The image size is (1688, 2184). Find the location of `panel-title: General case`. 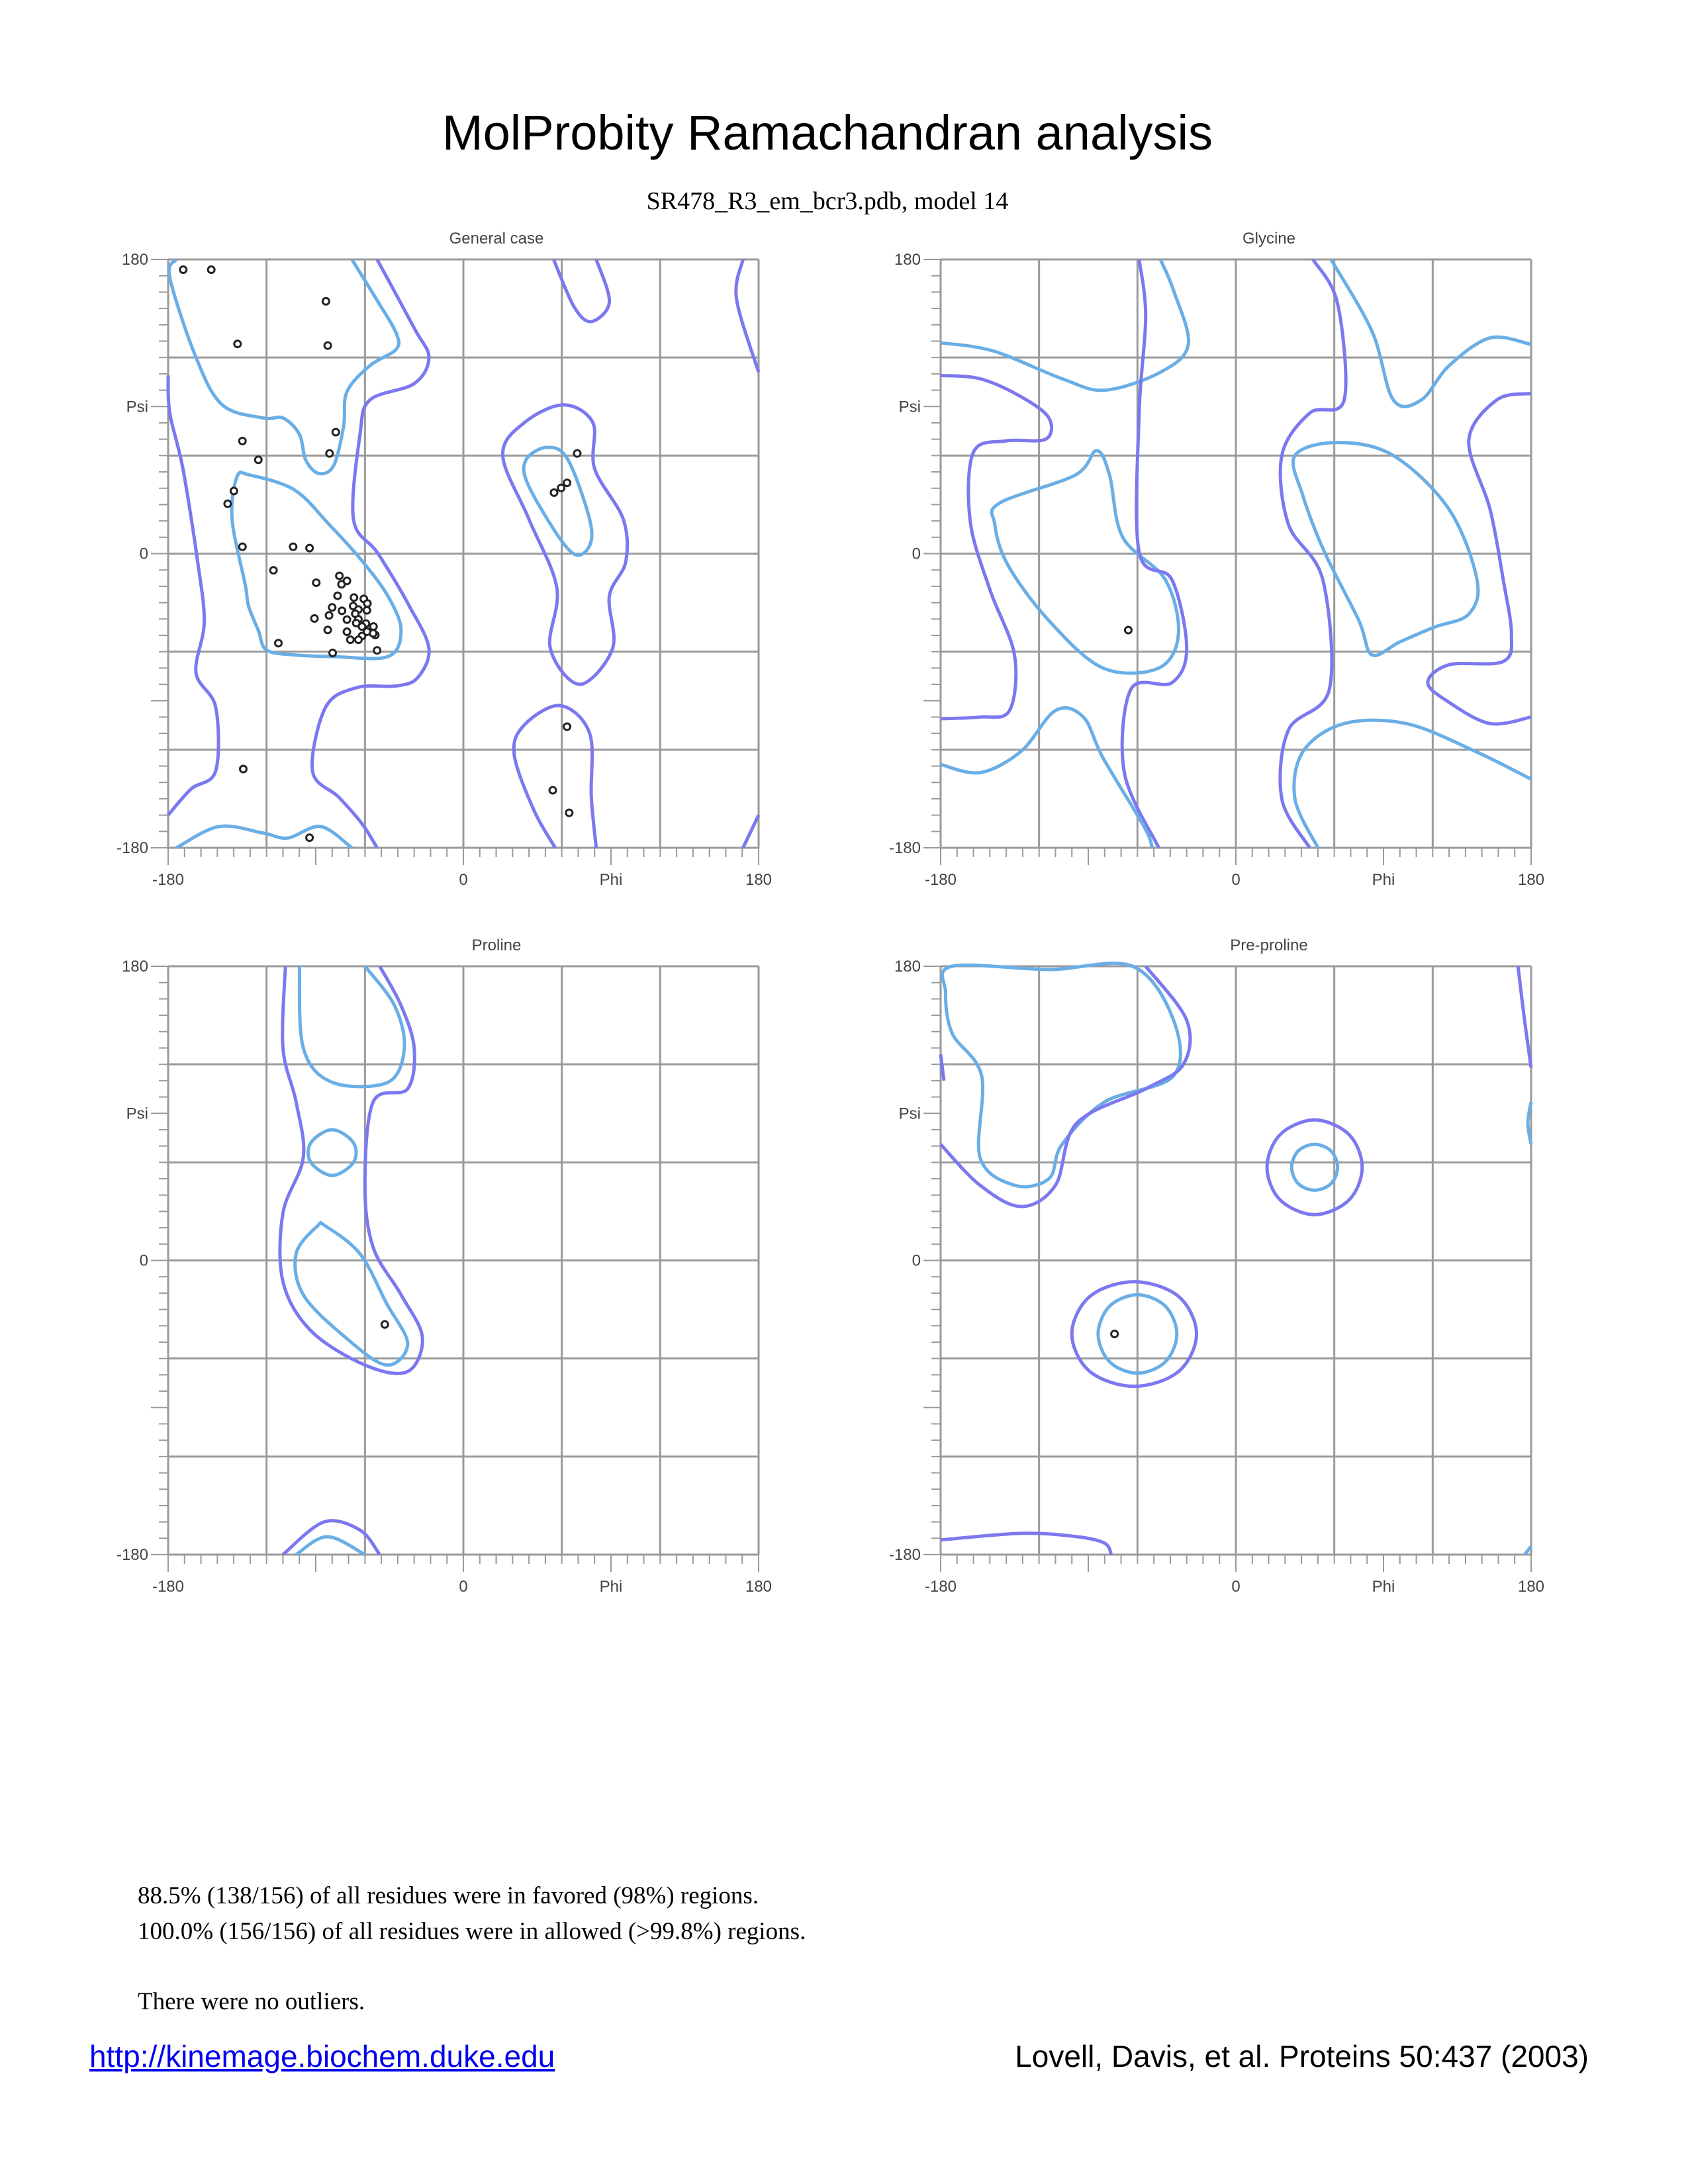

panel-title: General case is located at coordinates (496, 239).